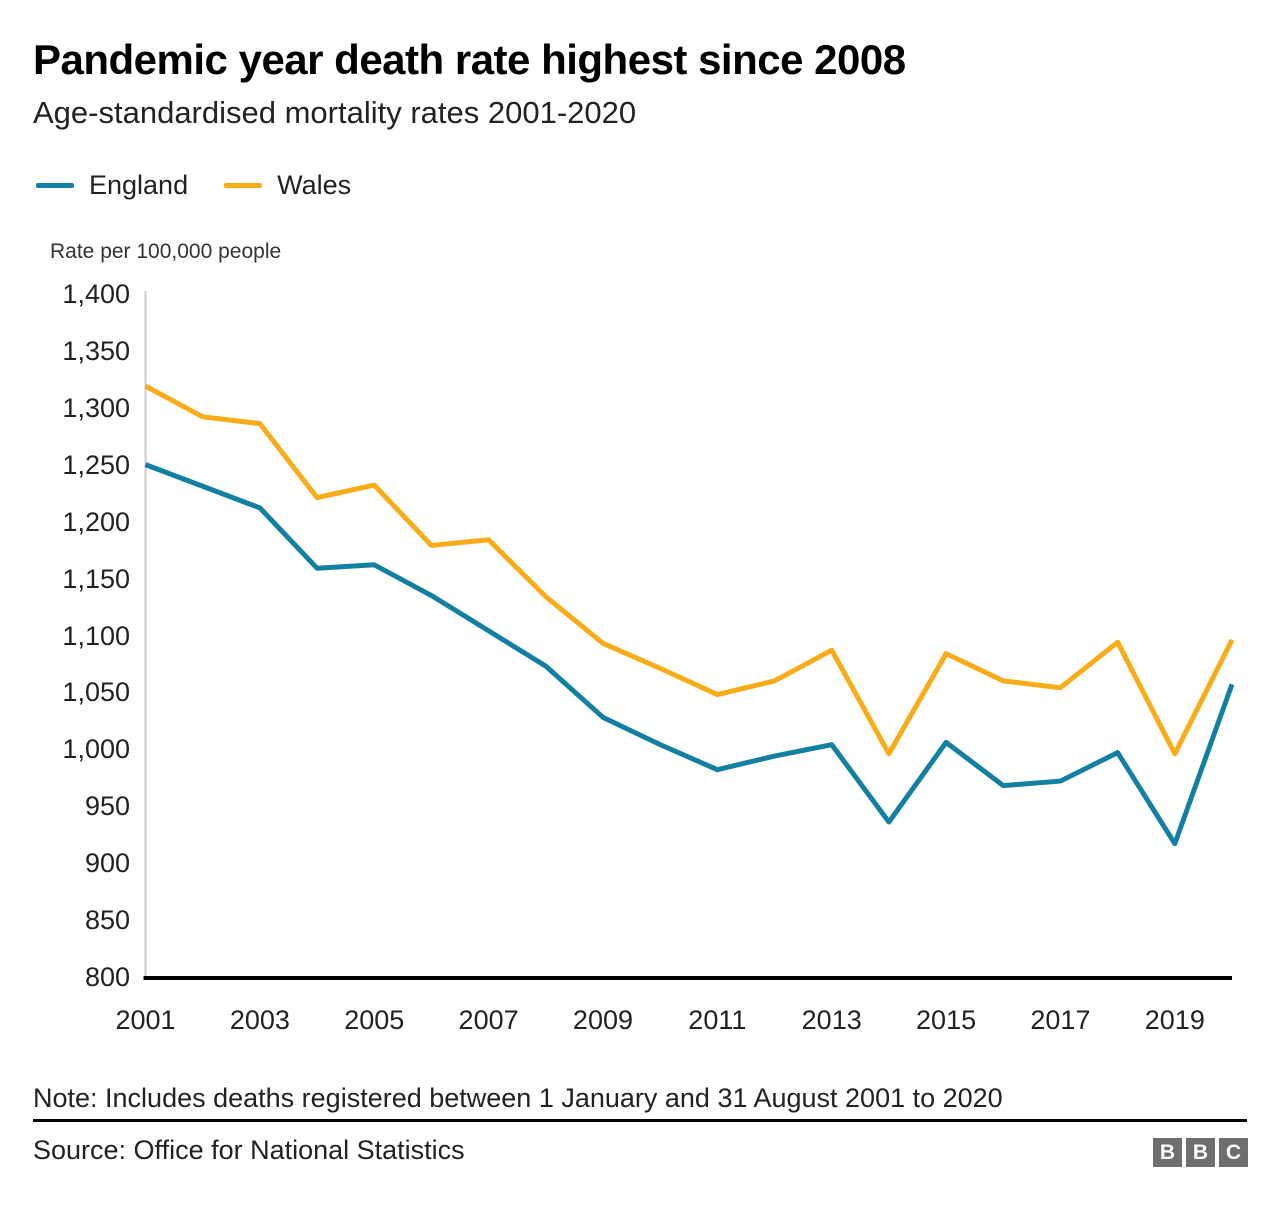 The height and width of the screenshot is (1210, 1280). I want to click on bbc-logo-letter: C, so click(1233, 1152).